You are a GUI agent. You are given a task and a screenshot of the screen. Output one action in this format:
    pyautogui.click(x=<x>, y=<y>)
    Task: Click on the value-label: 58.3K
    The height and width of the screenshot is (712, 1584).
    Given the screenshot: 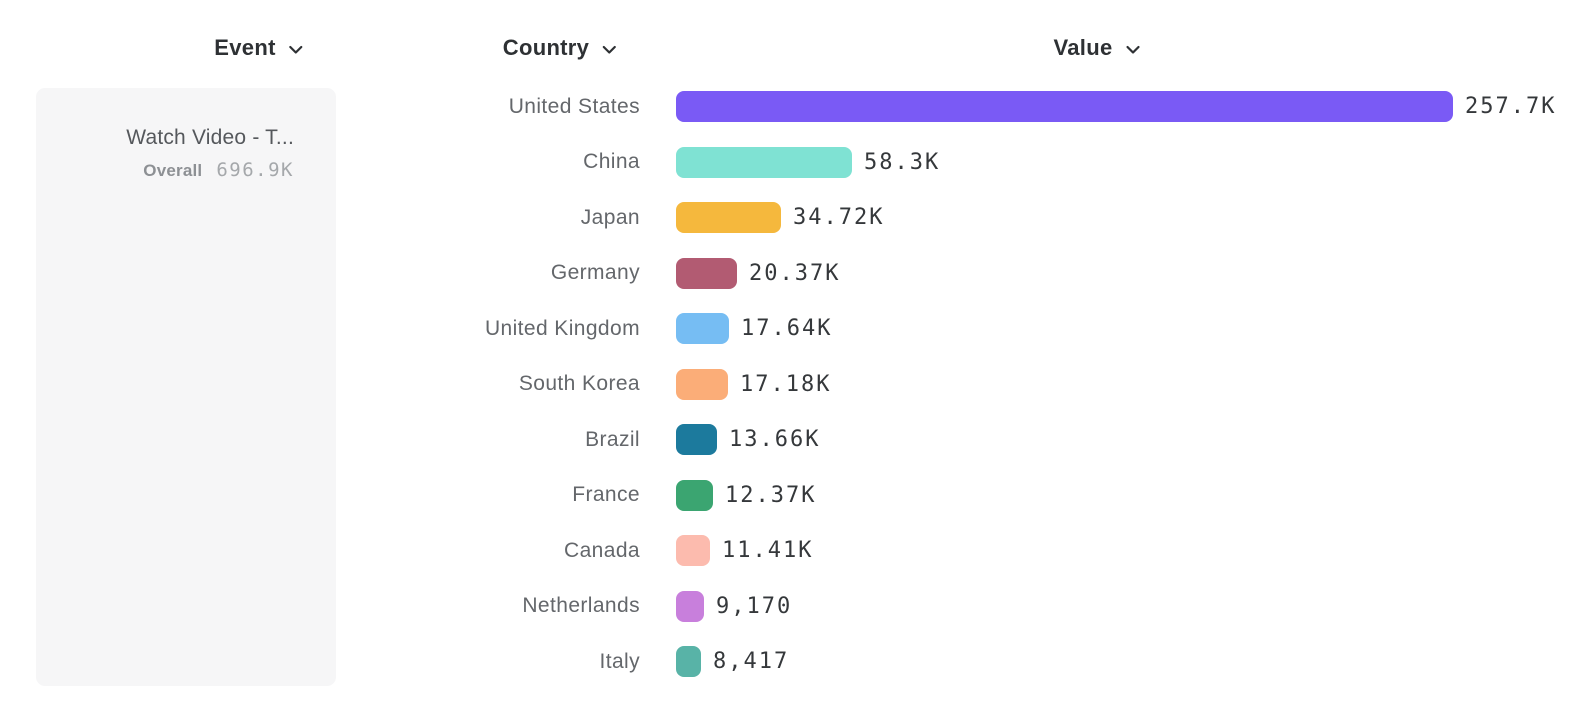 What is the action you would take?
    pyautogui.click(x=902, y=162)
    